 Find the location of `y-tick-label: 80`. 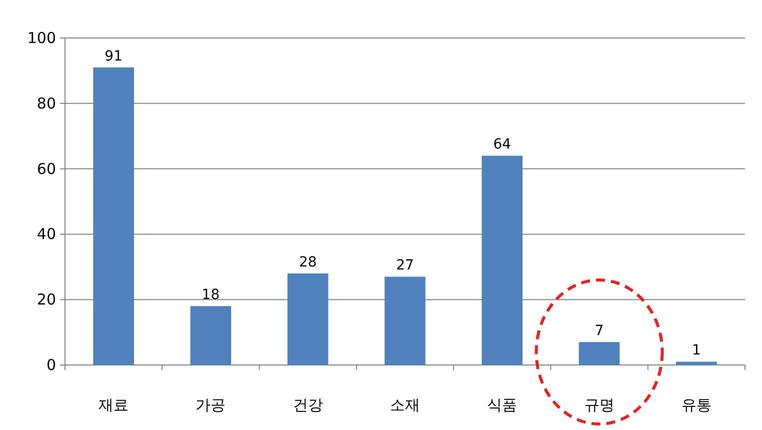

y-tick-label: 80 is located at coordinates (46, 103).